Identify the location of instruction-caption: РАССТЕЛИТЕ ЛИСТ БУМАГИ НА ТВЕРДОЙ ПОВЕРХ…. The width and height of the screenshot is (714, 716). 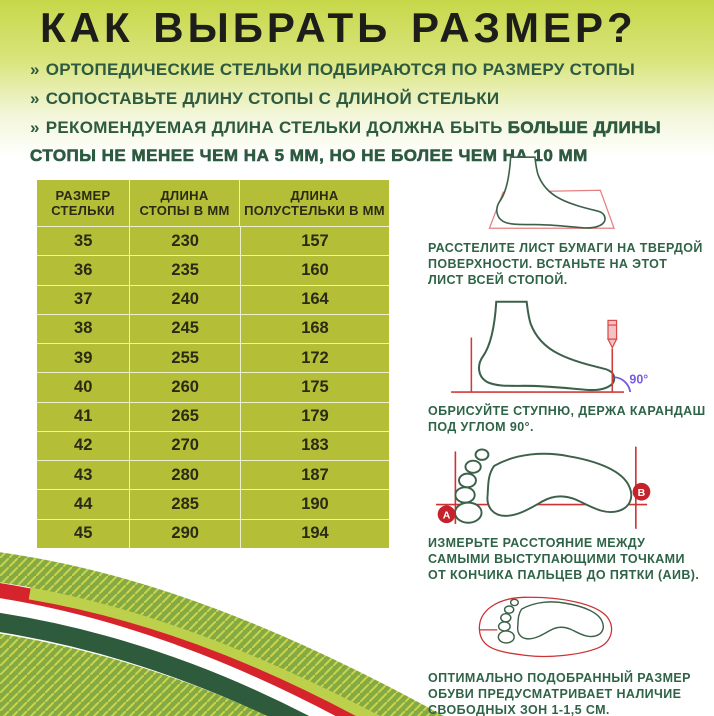
(565, 264).